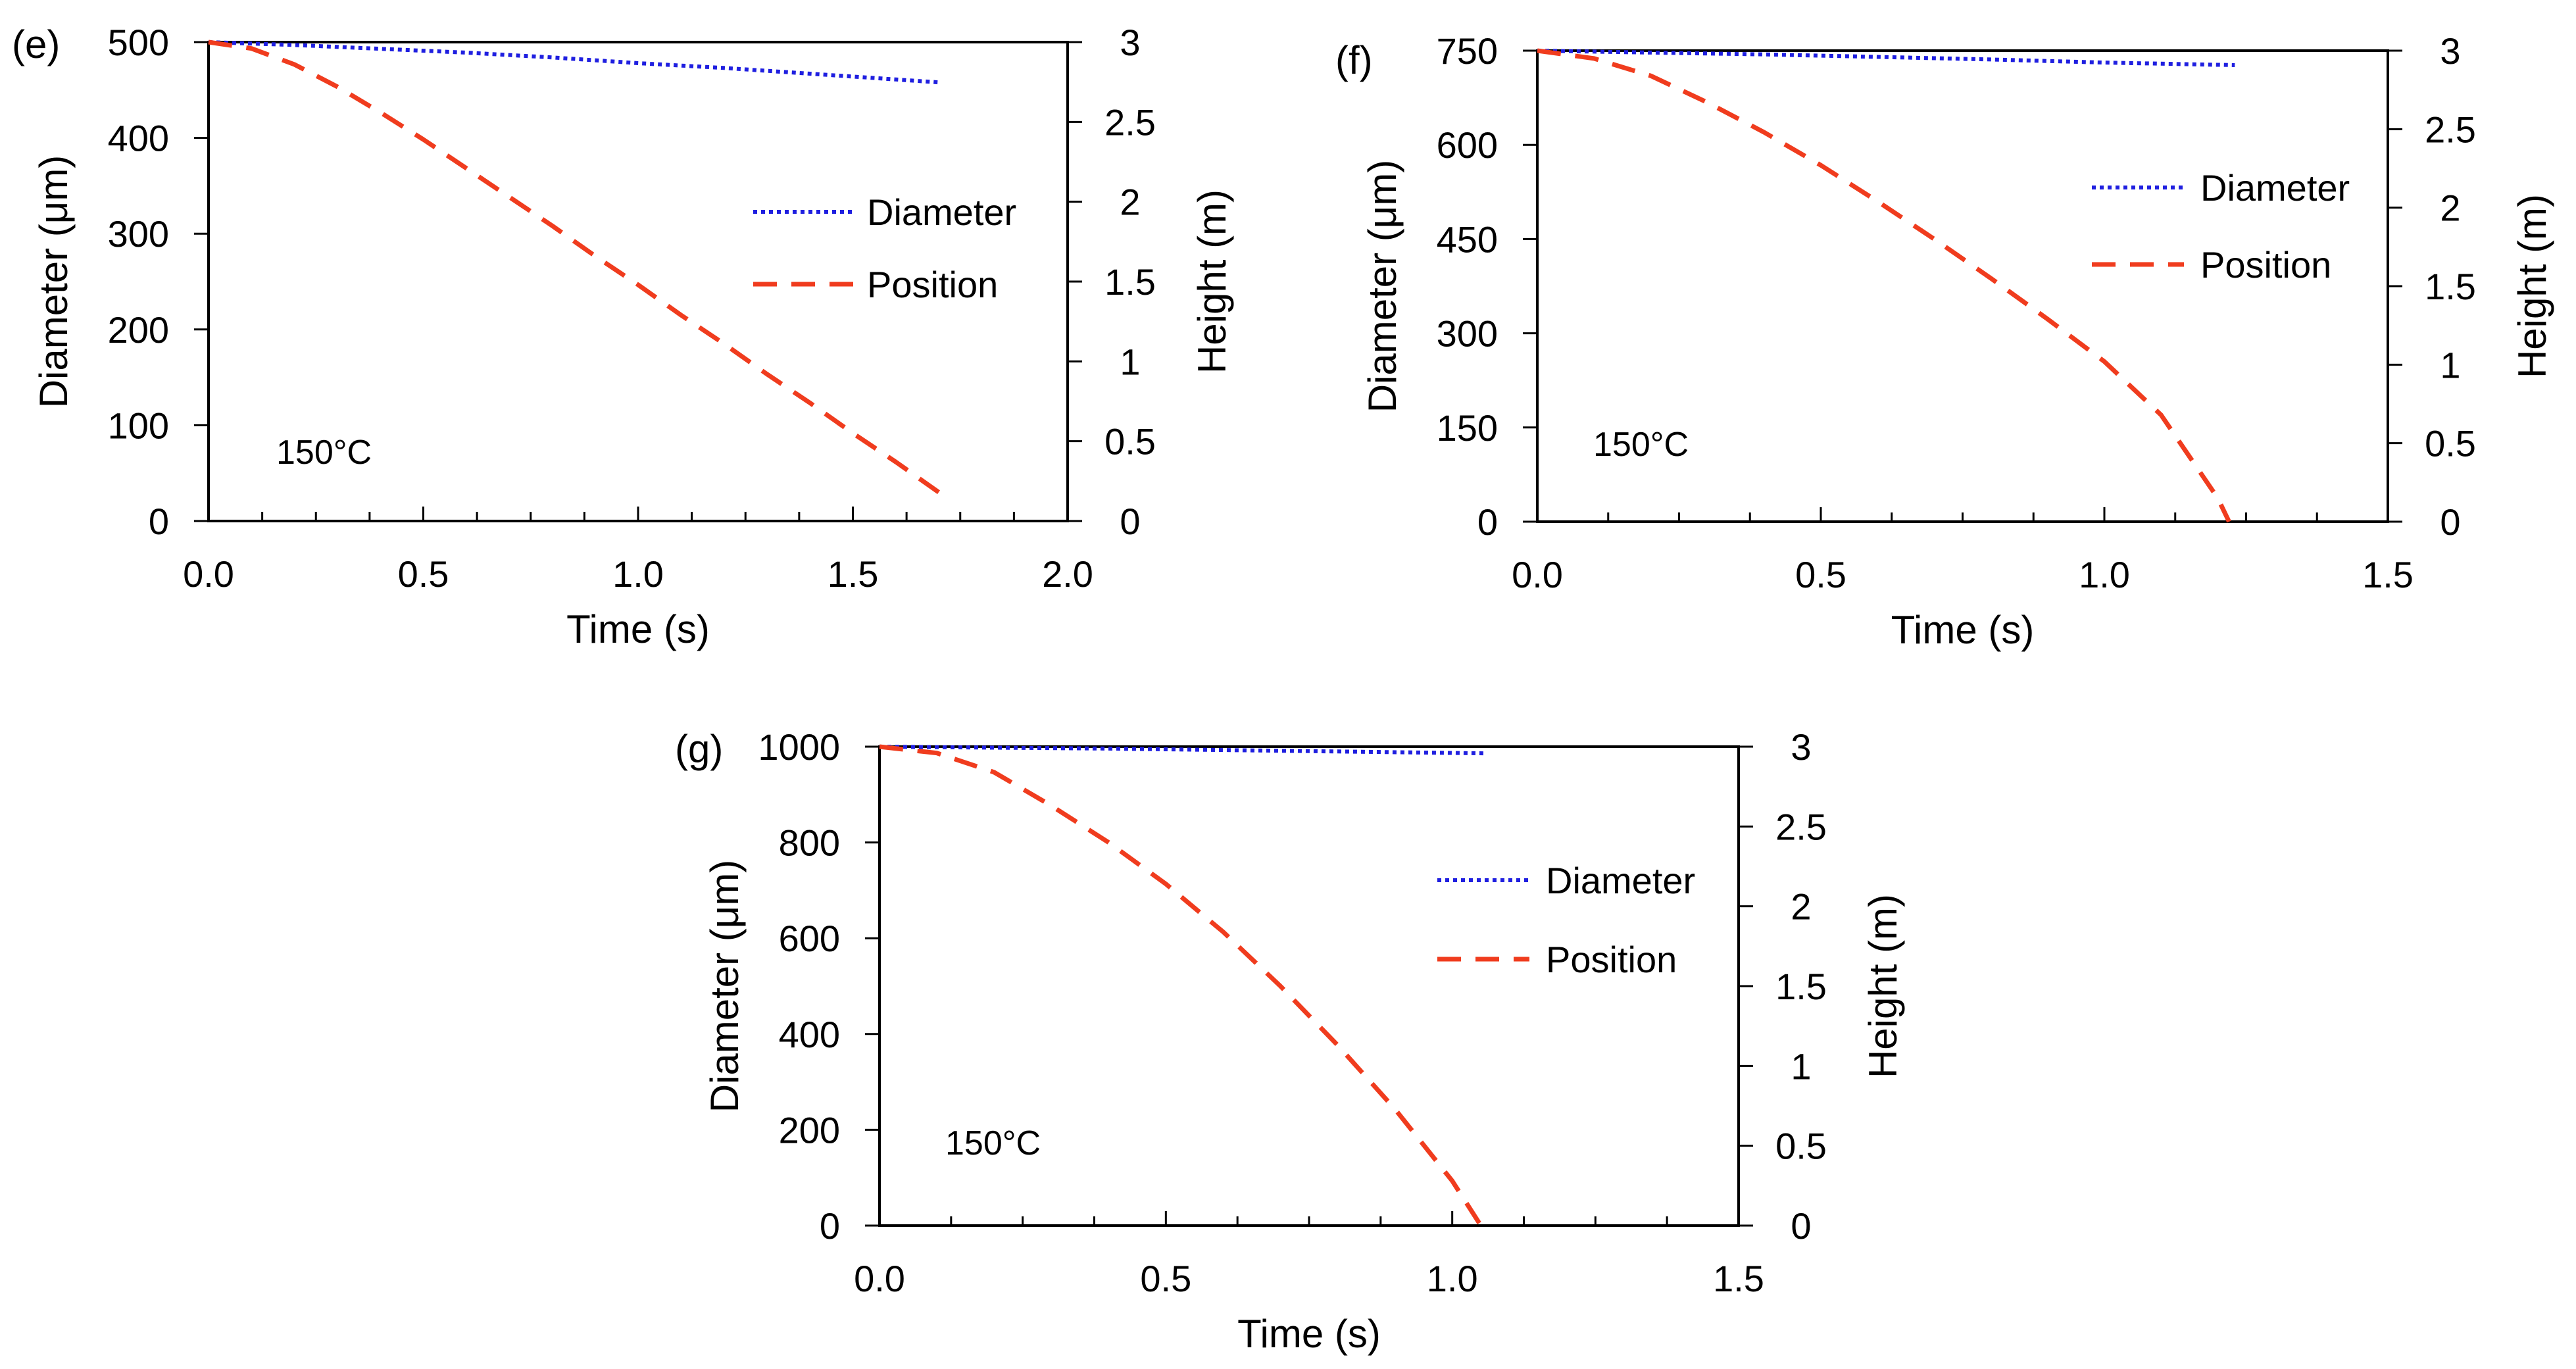 This screenshot has height=1369, width=2576. I want to click on y-left-tick-label: 500, so click(138, 42).